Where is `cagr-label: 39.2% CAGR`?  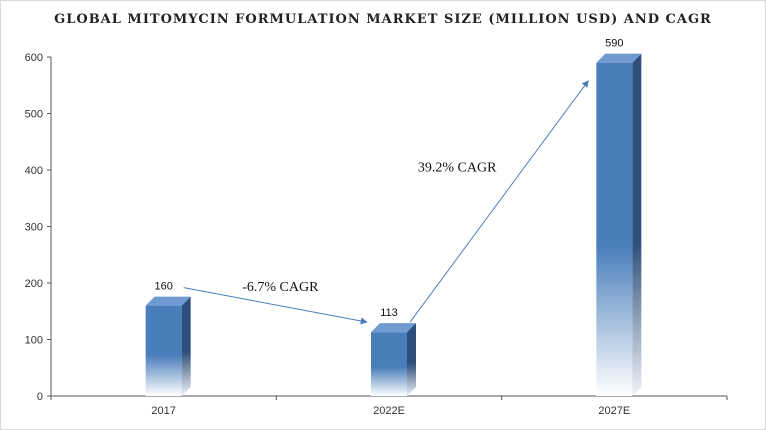
cagr-label: 39.2% CAGR is located at coordinates (457, 167).